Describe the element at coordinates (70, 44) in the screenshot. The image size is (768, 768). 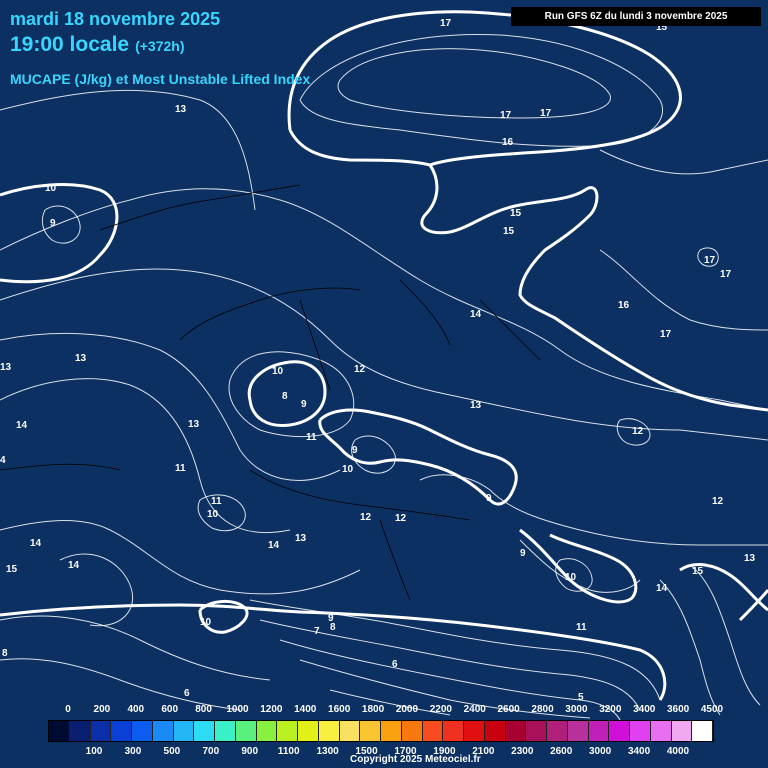
I see `forecast-time-label: 19:00 locale` at that location.